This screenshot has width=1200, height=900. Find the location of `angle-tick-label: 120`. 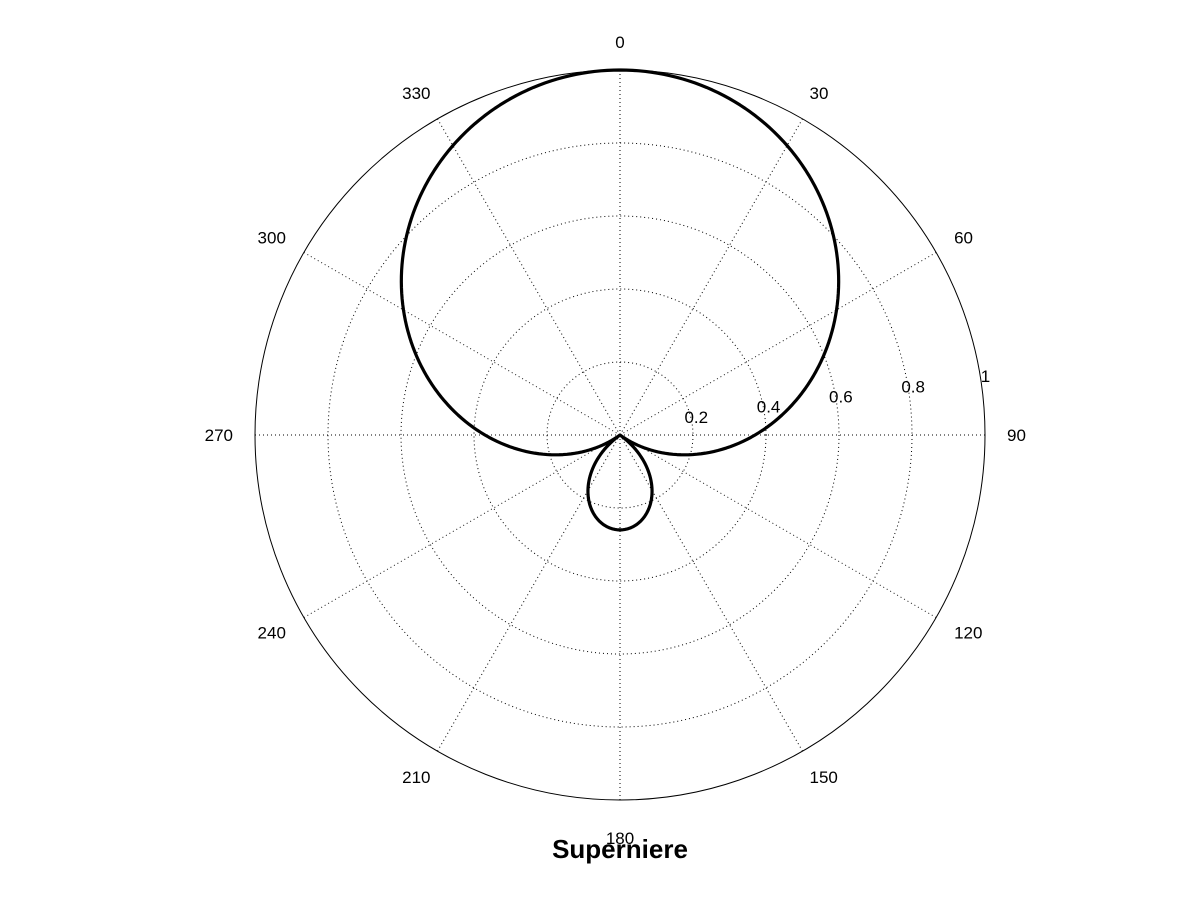

angle-tick-label: 120 is located at coordinates (968, 633).